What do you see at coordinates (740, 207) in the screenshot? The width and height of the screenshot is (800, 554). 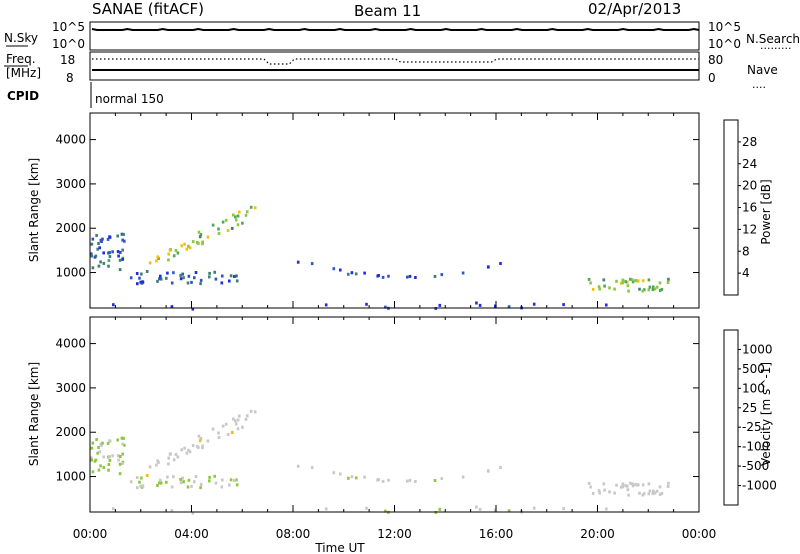 I see `power-colorbar: 4 8 12 16 20 24 28` at bounding box center [740, 207].